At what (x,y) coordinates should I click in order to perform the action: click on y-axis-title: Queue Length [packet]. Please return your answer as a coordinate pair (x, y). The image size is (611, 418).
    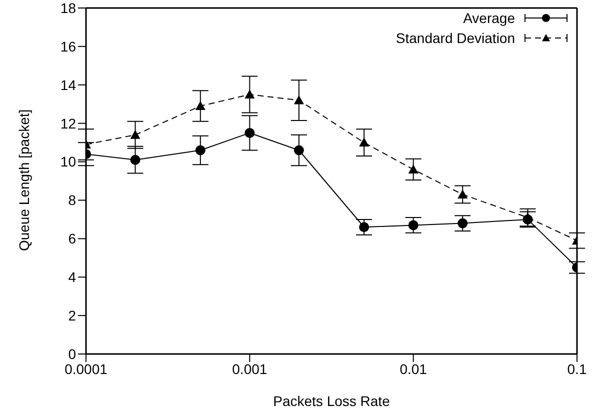
    Looking at the image, I should click on (24, 180).